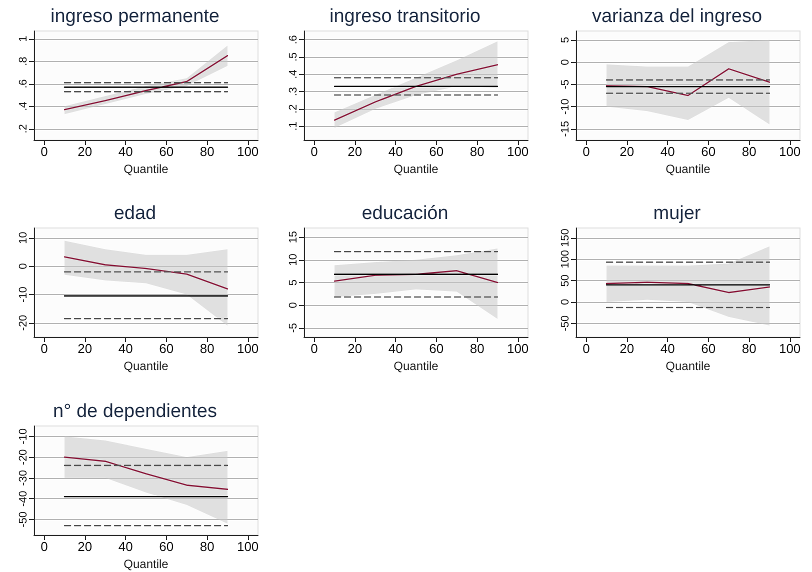 This screenshot has height=572, width=812. I want to click on y-tick-label: .3, so click(294, 91).